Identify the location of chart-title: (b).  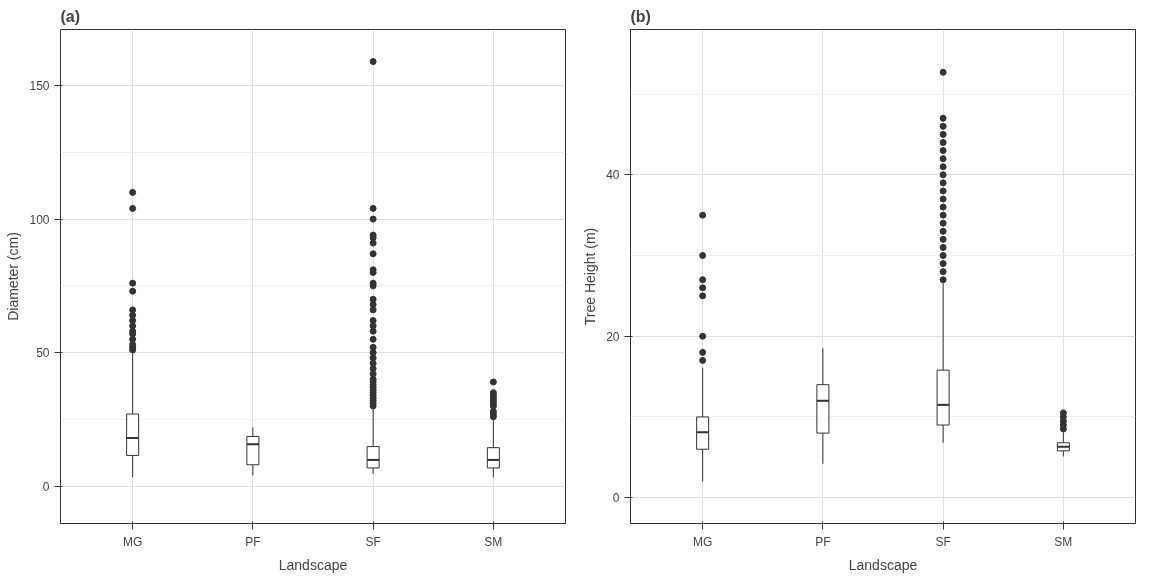
(640, 16).